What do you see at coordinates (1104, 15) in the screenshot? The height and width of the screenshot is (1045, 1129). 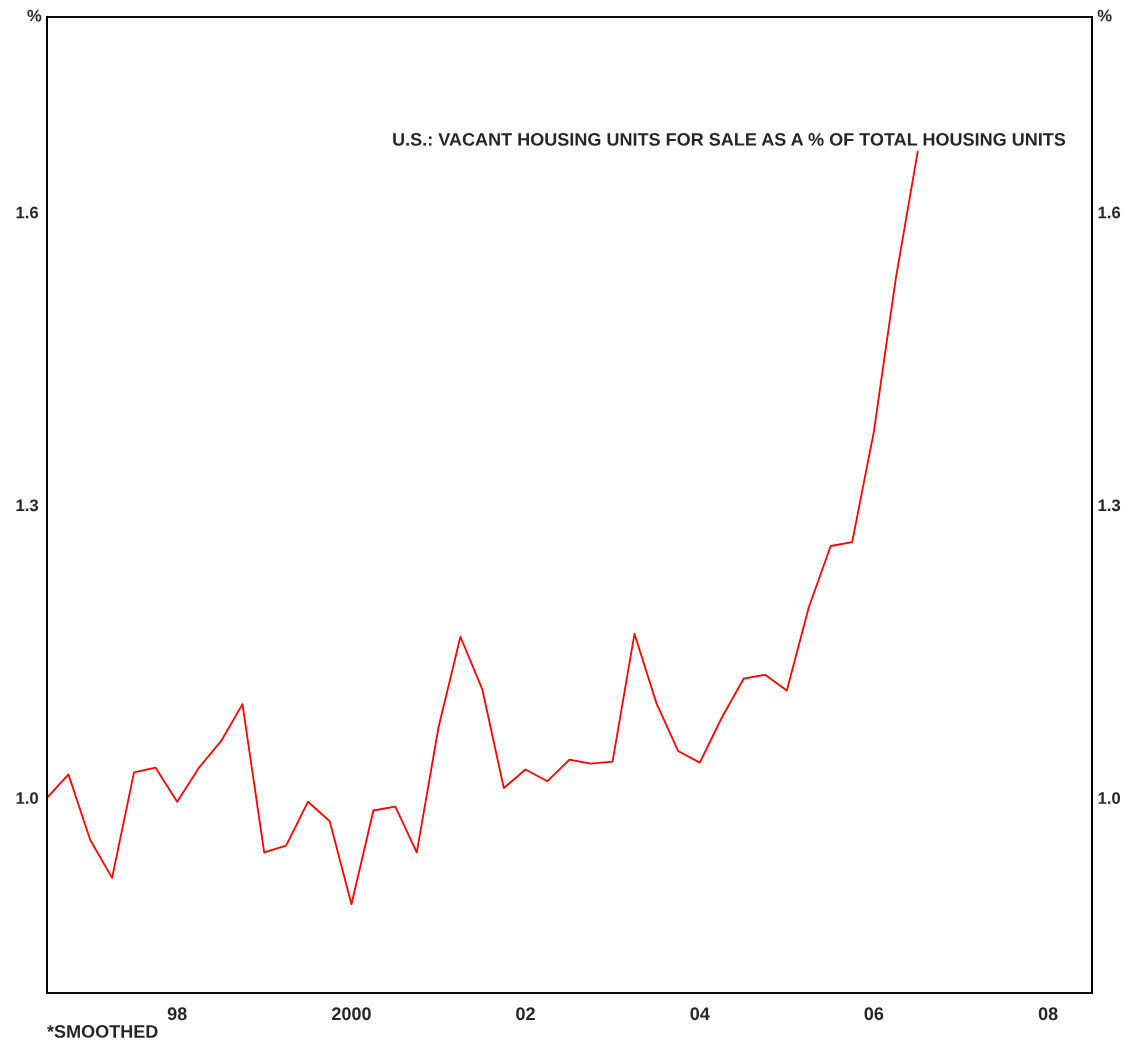 I see `y2-axis-title: %` at bounding box center [1104, 15].